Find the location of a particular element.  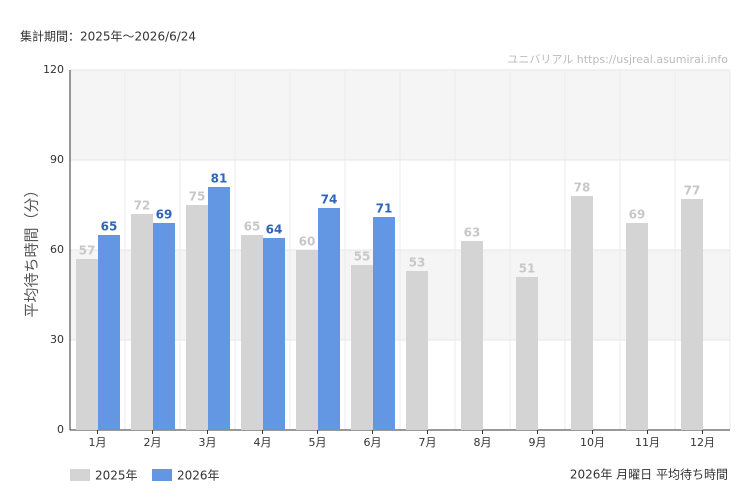

value-label: 64 is located at coordinates (274, 230).